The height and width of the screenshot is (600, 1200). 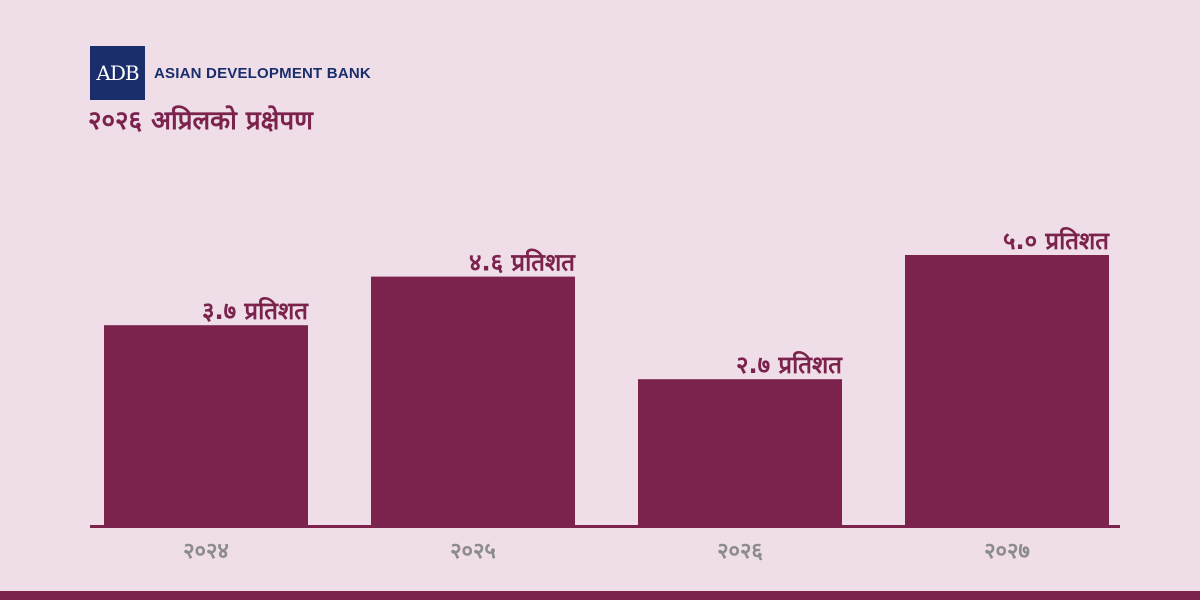 I want to click on data-label-4: ५.० प्रतिशत, so click(x=1056, y=241).